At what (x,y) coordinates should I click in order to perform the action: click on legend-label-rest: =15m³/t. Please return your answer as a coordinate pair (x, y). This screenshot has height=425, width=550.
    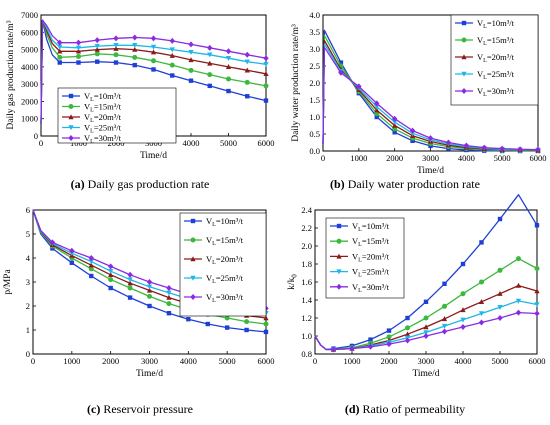
    Looking at the image, I should click on (230, 240).